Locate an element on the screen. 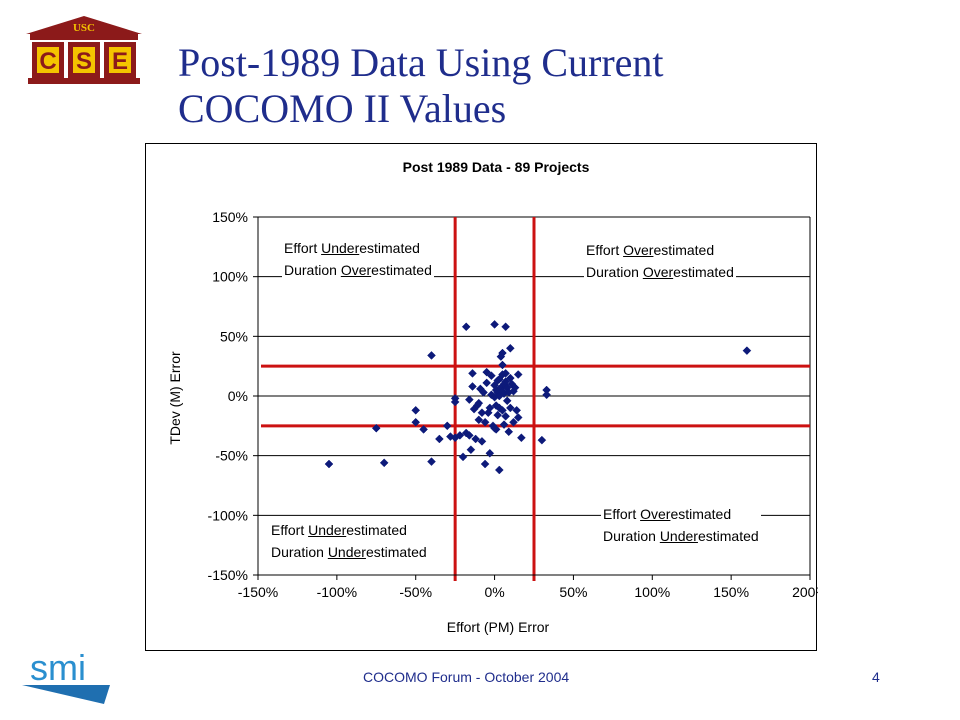 The image size is (960, 720). y-tick-label-4: -50% is located at coordinates (231, 456).